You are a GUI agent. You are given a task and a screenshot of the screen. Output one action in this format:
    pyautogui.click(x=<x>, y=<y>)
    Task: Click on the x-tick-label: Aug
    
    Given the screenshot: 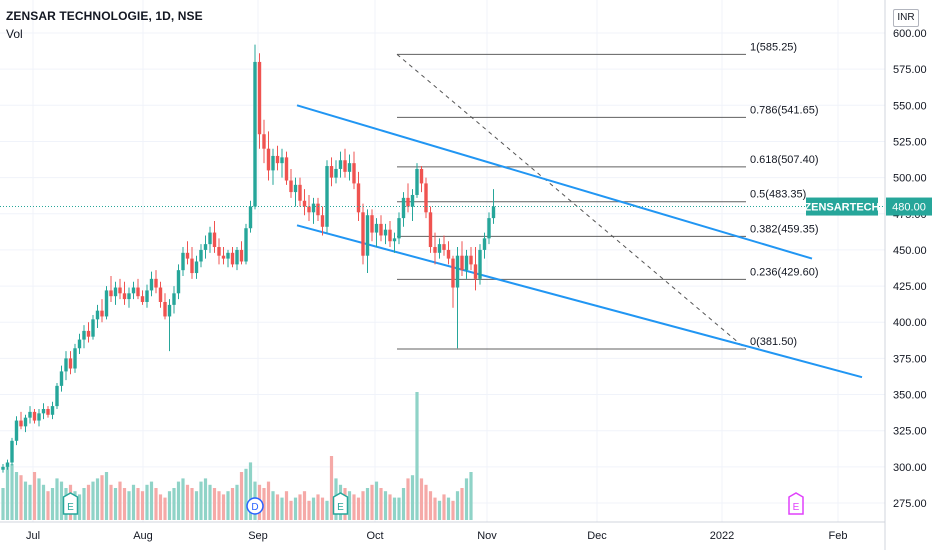 What is the action you would take?
    pyautogui.click(x=143, y=536)
    